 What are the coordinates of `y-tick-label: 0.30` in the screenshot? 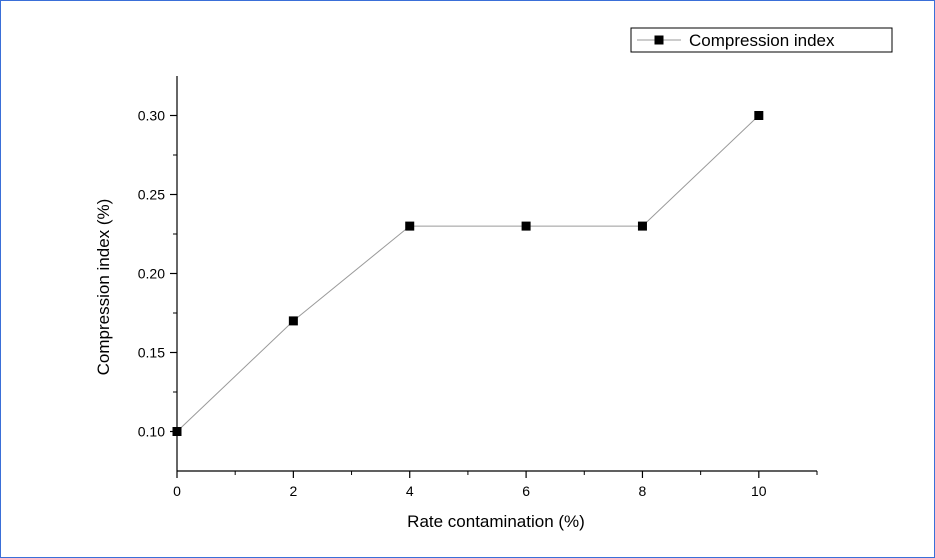 It's located at (151, 116).